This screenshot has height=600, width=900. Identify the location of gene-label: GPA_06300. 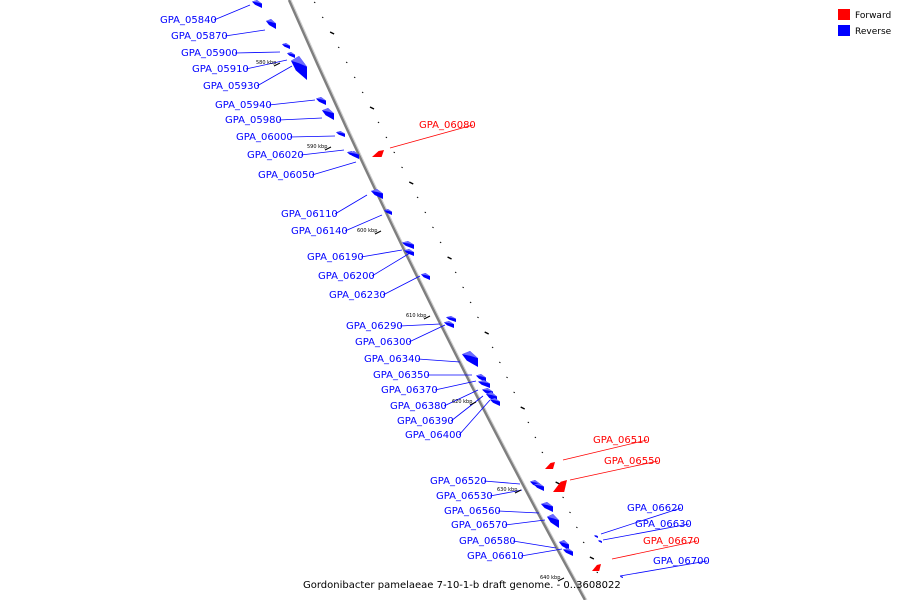
(383, 342).